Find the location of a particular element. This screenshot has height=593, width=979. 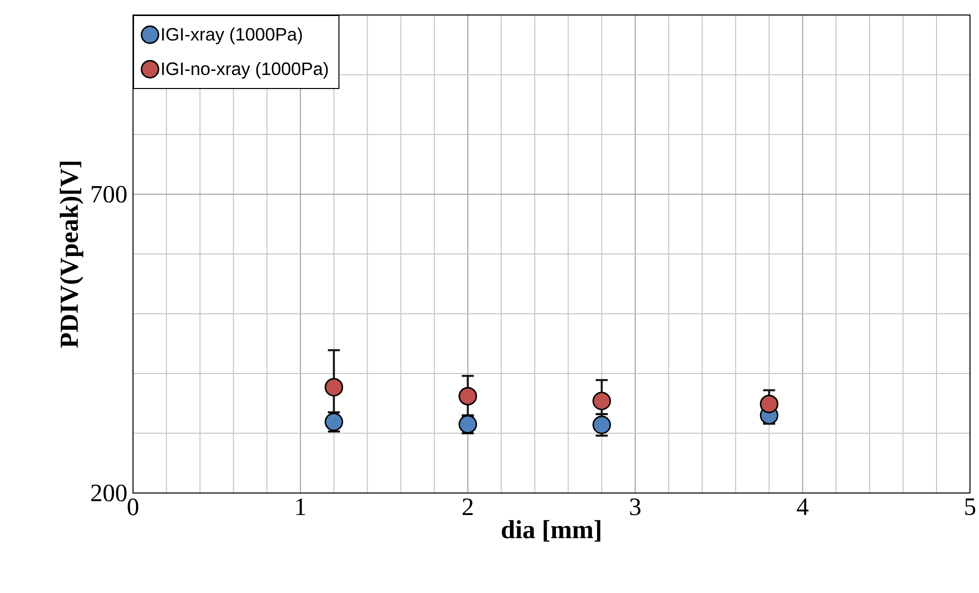

x-axis-title: dia [mm] is located at coordinates (551, 531).